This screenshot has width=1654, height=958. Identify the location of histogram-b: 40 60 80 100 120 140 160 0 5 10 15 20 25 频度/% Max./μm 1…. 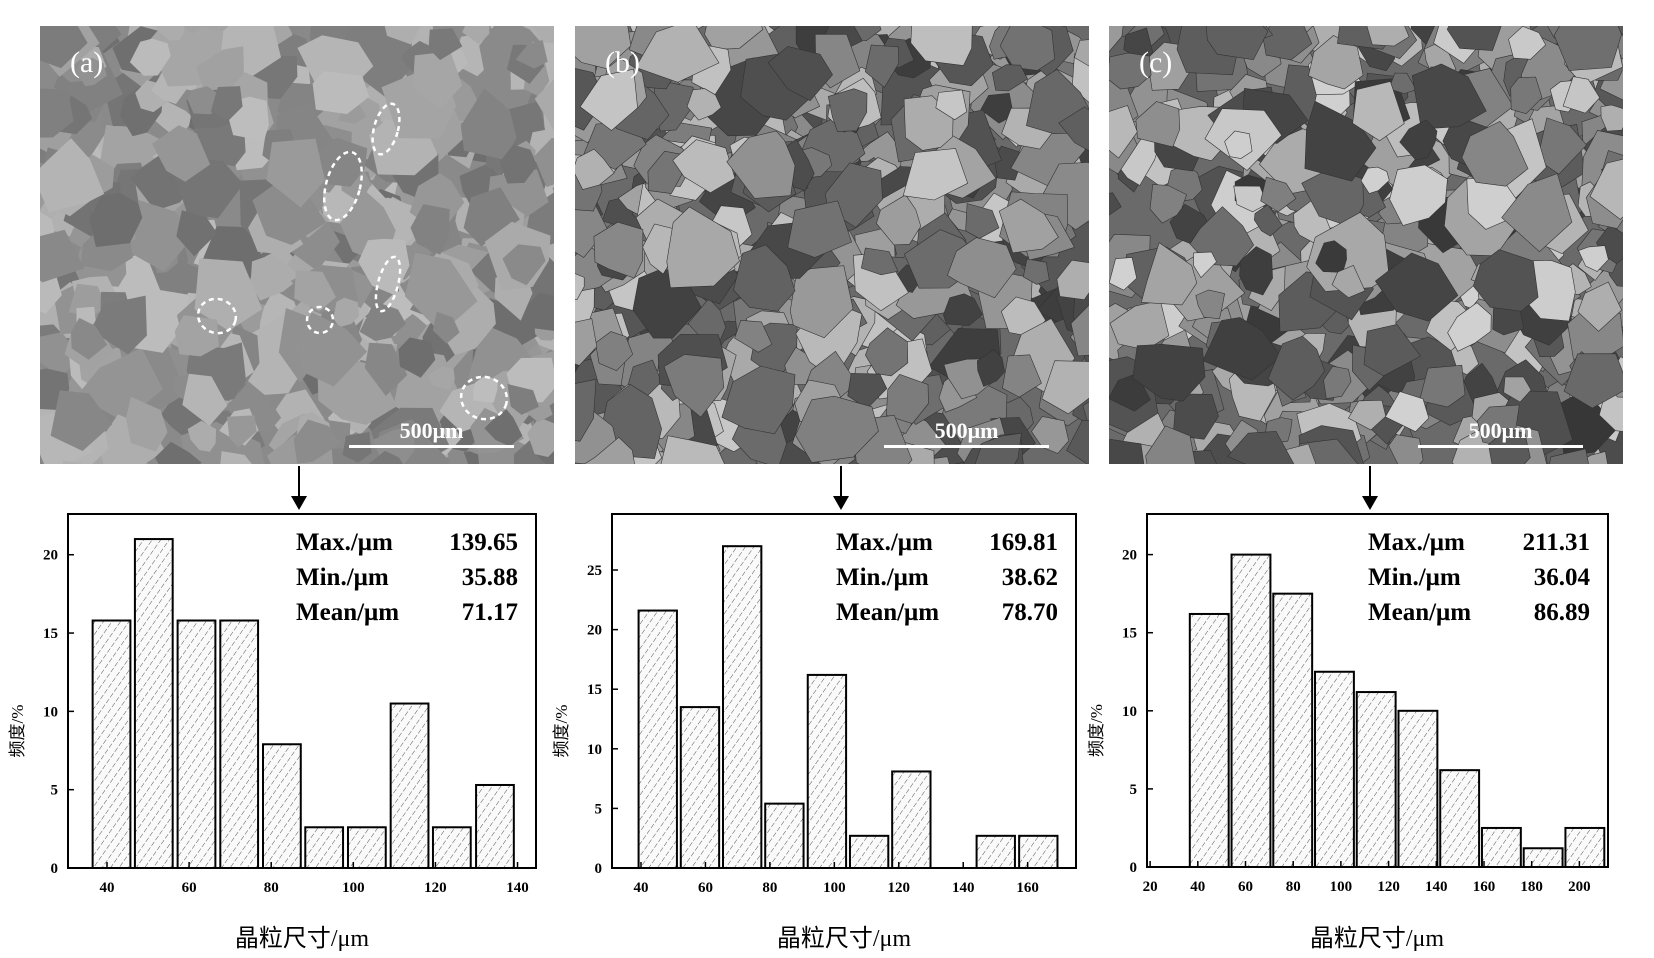
(814, 704).